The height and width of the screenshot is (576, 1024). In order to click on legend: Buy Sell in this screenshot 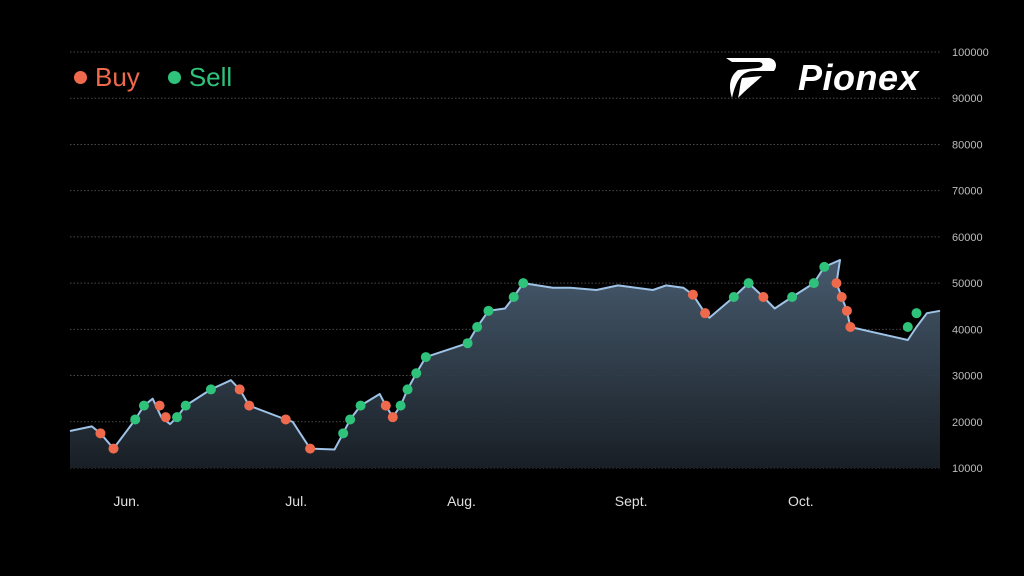, I will do `click(153, 77)`.